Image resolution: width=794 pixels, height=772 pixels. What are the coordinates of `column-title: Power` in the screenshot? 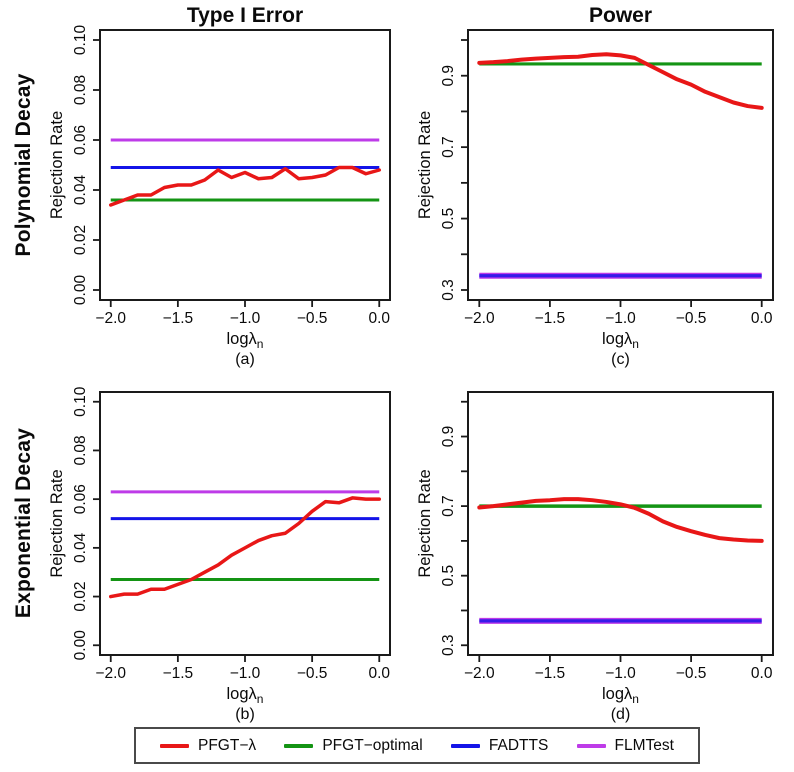 It's located at (620, 15).